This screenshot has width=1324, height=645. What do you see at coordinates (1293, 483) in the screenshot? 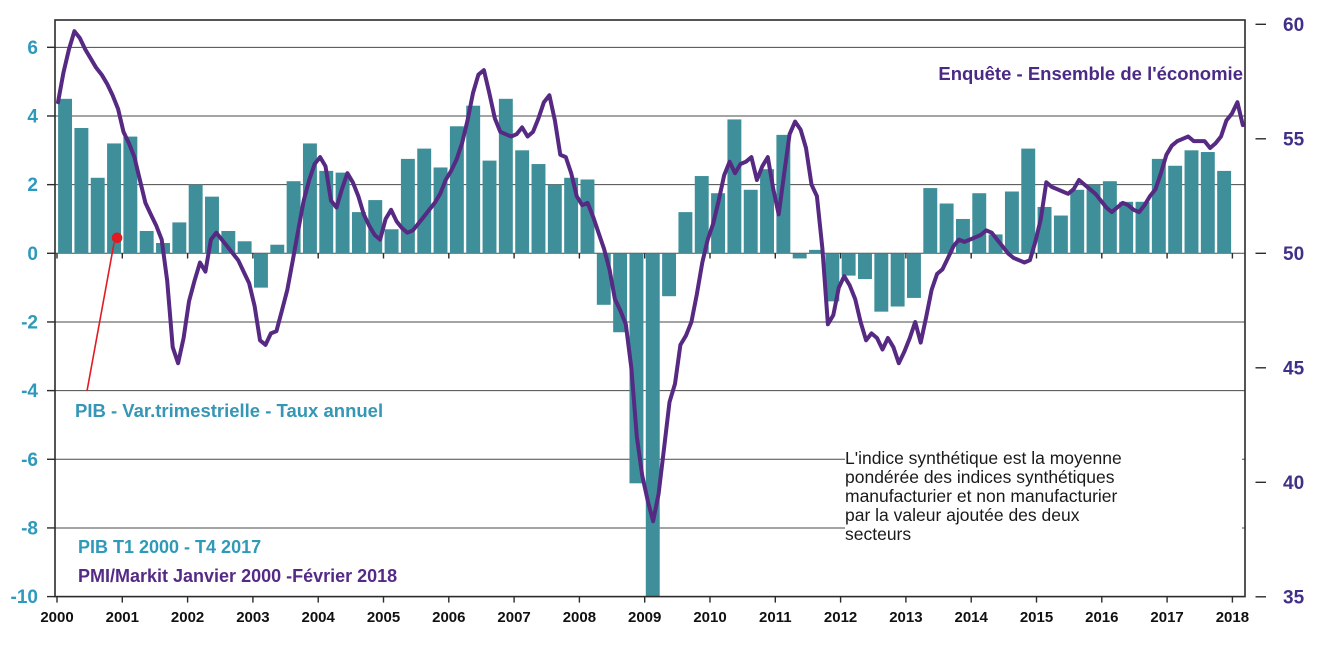
I see `right-axis-tick-label: 40` at bounding box center [1293, 483].